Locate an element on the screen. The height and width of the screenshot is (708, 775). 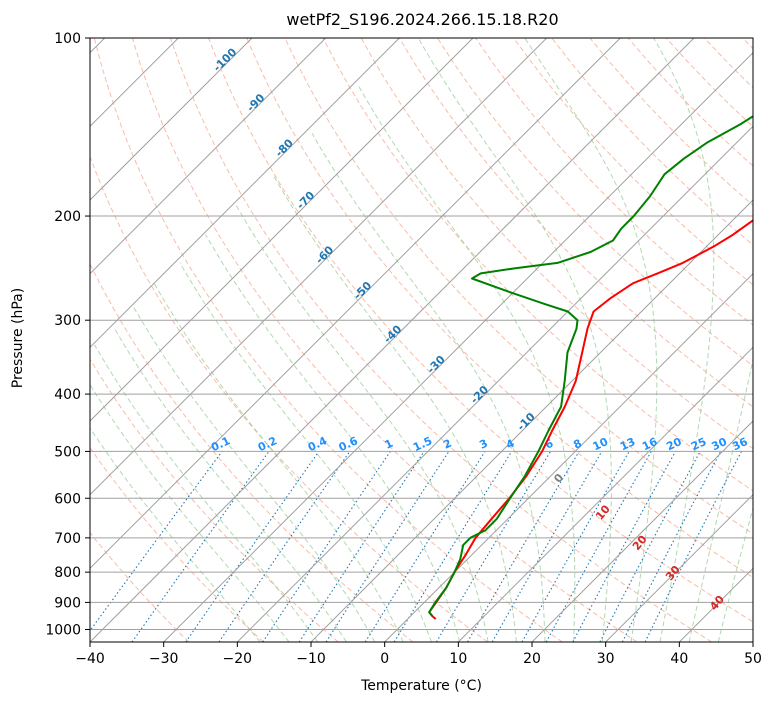
mixing-ratio-label: 25 is located at coordinates (698, 444).